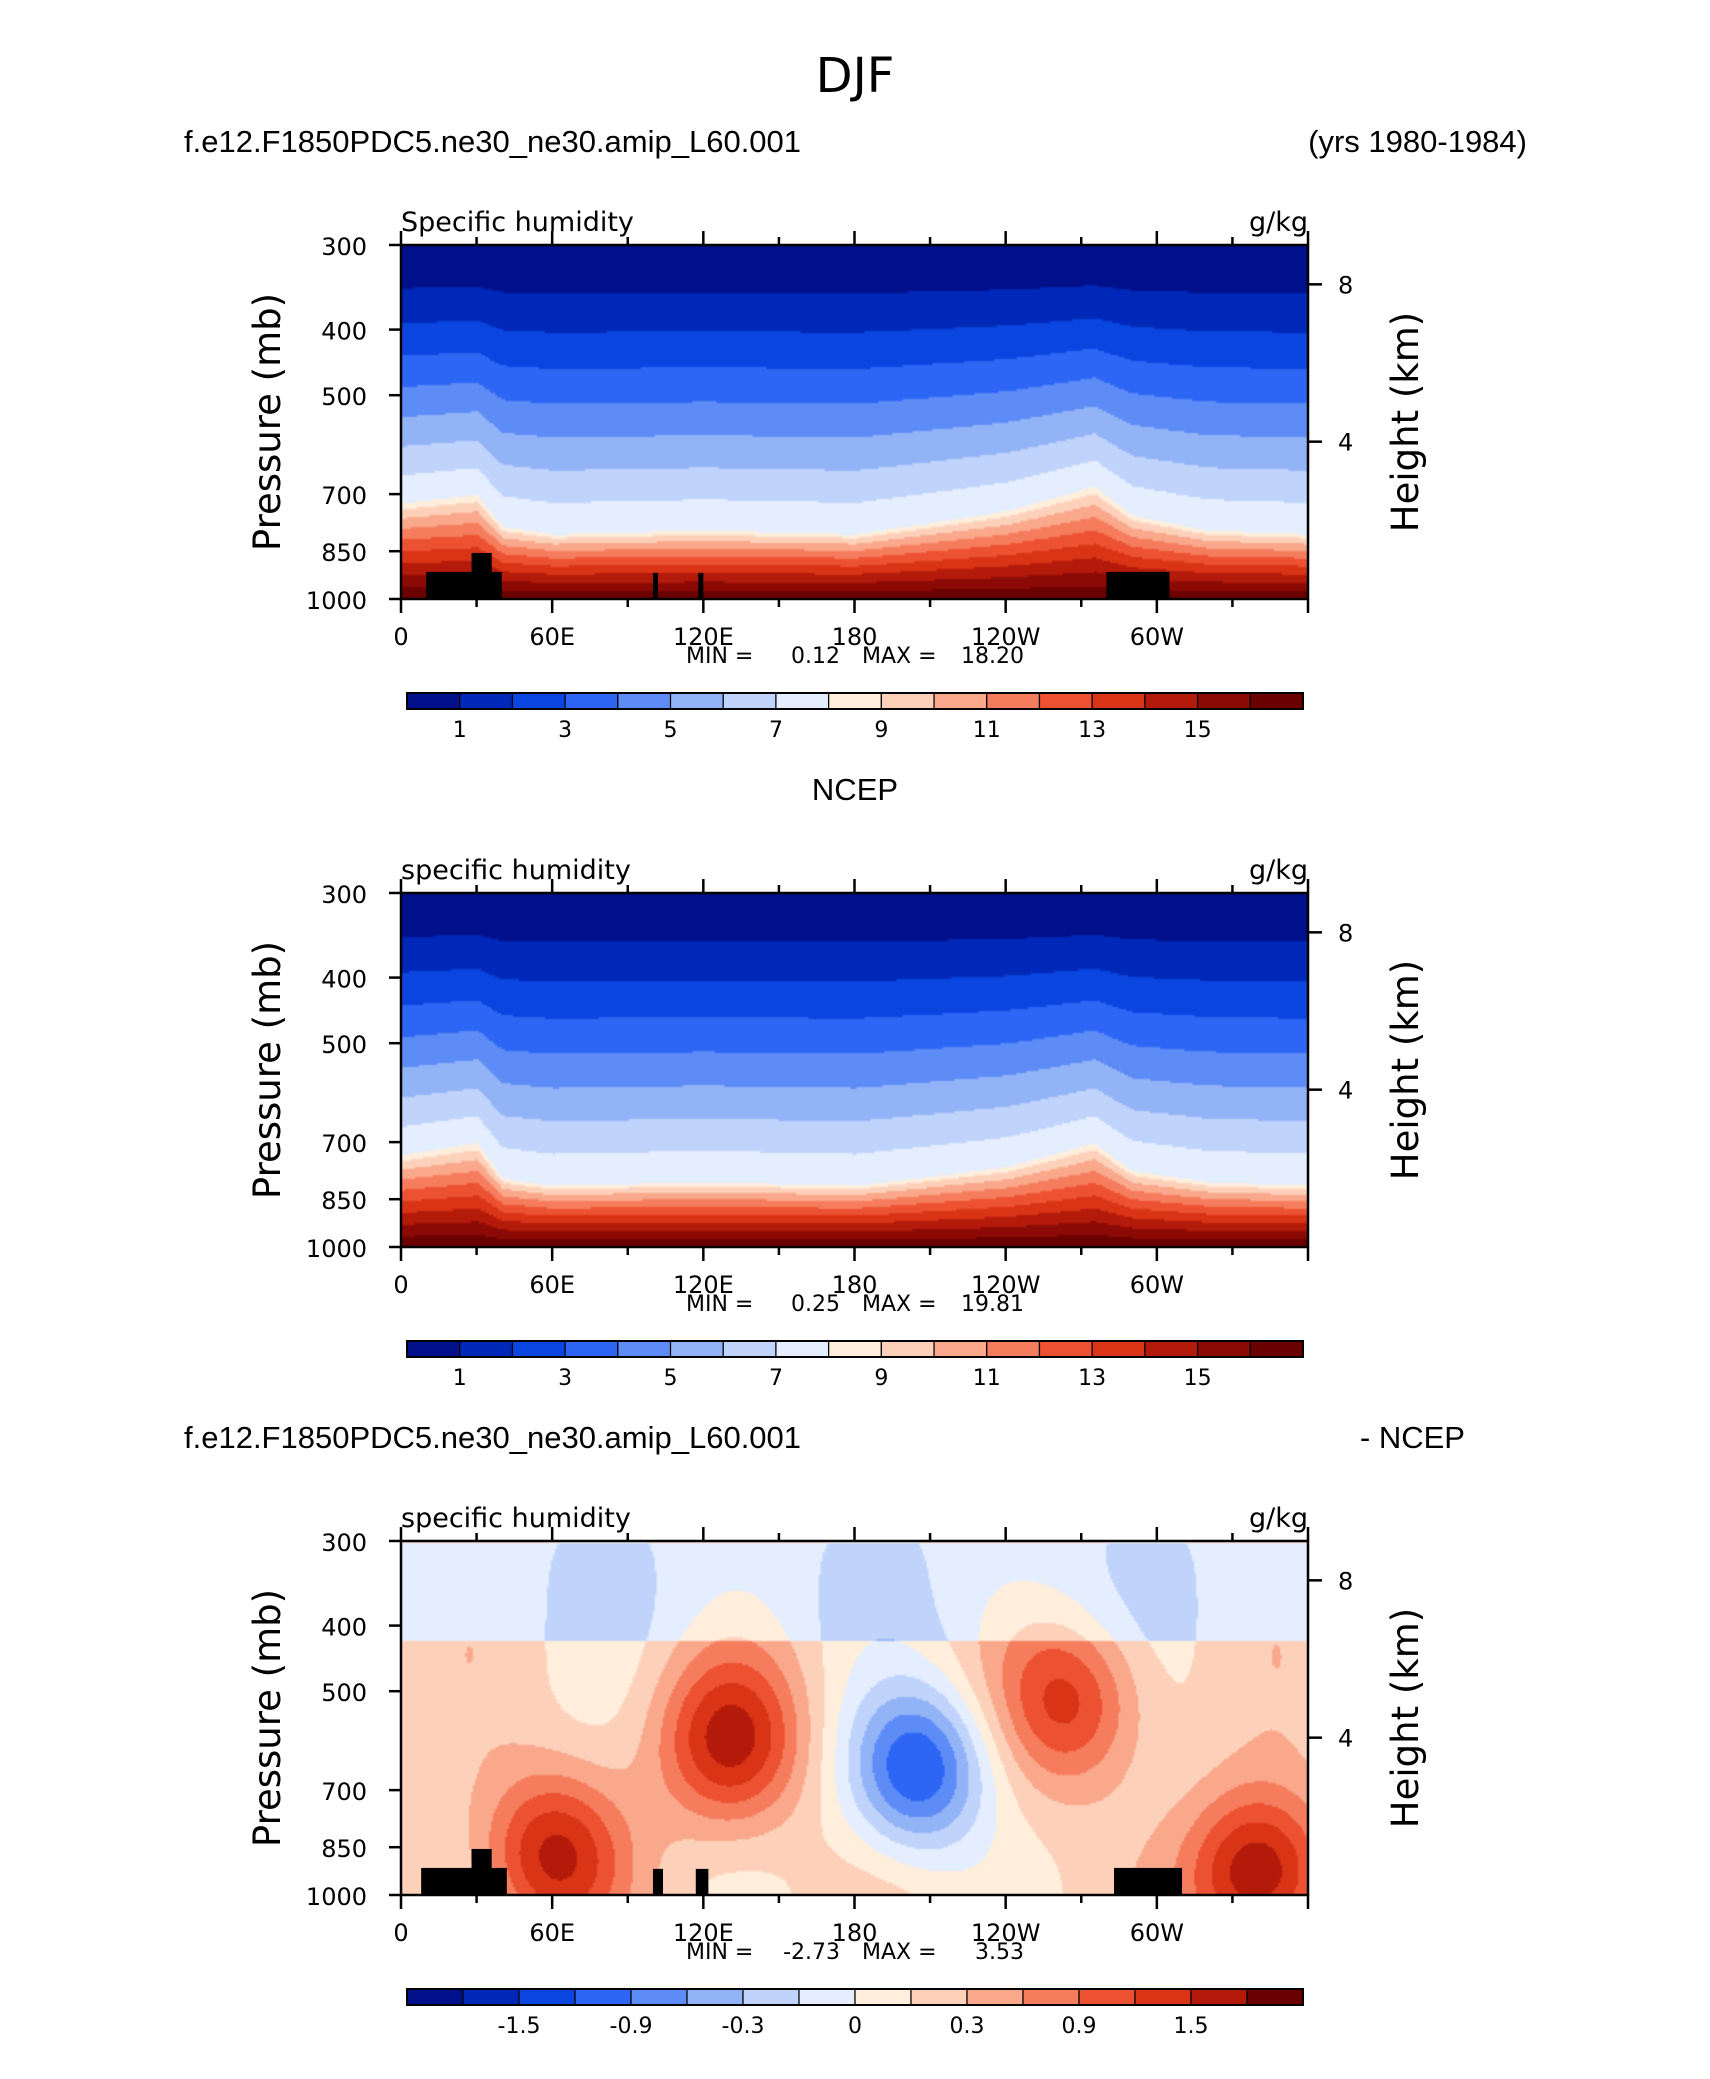 The image size is (1710, 2079). I want to click on y2-axis-label: Height (km), so click(1405, 1070).